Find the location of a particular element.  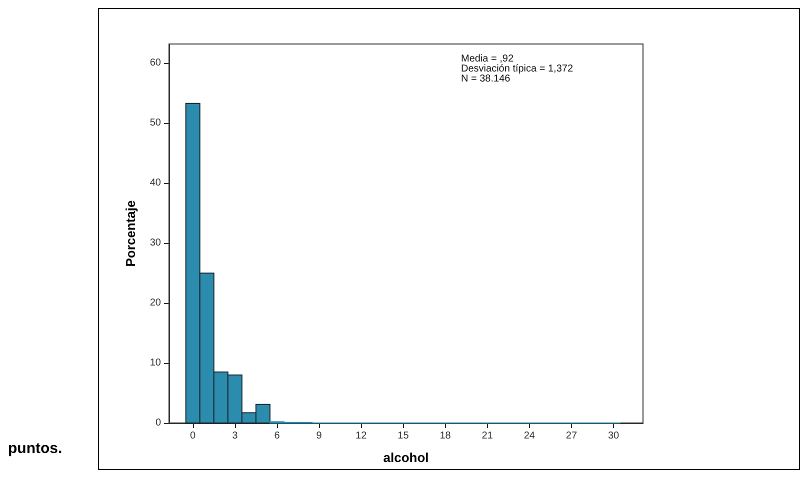

x-tick-label: 9 is located at coordinates (319, 436).